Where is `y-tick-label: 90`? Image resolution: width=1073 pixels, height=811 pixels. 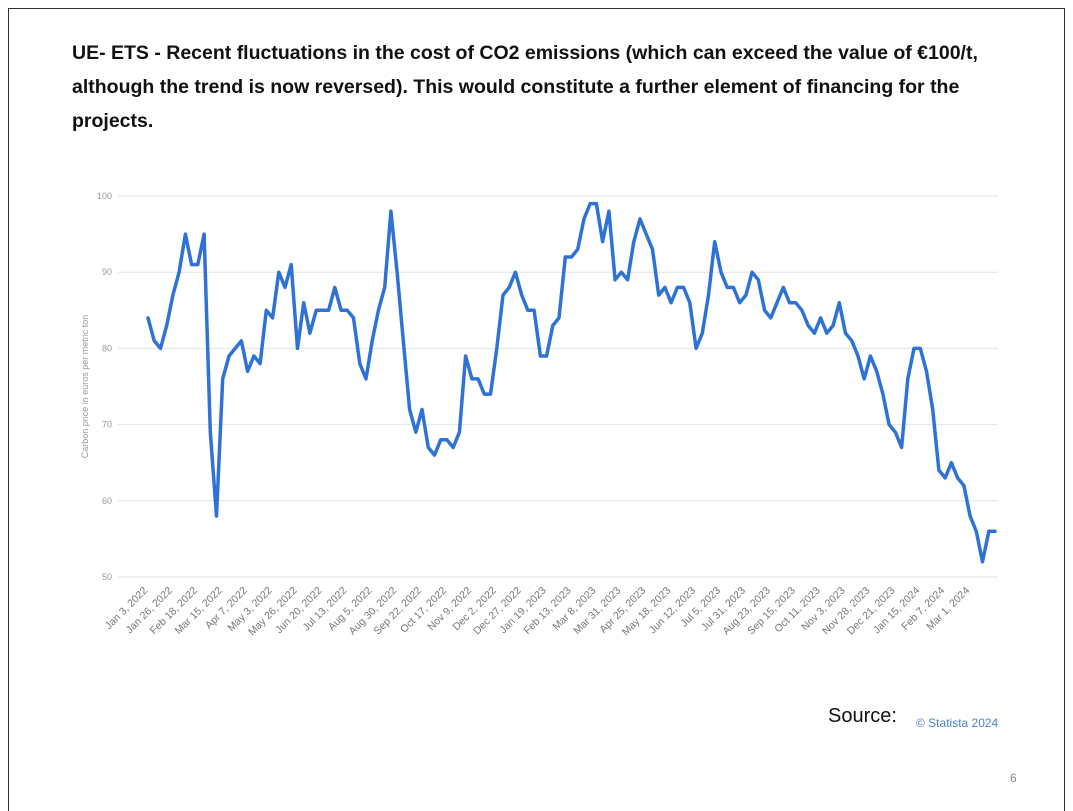
y-tick-label: 90 is located at coordinates (107, 272).